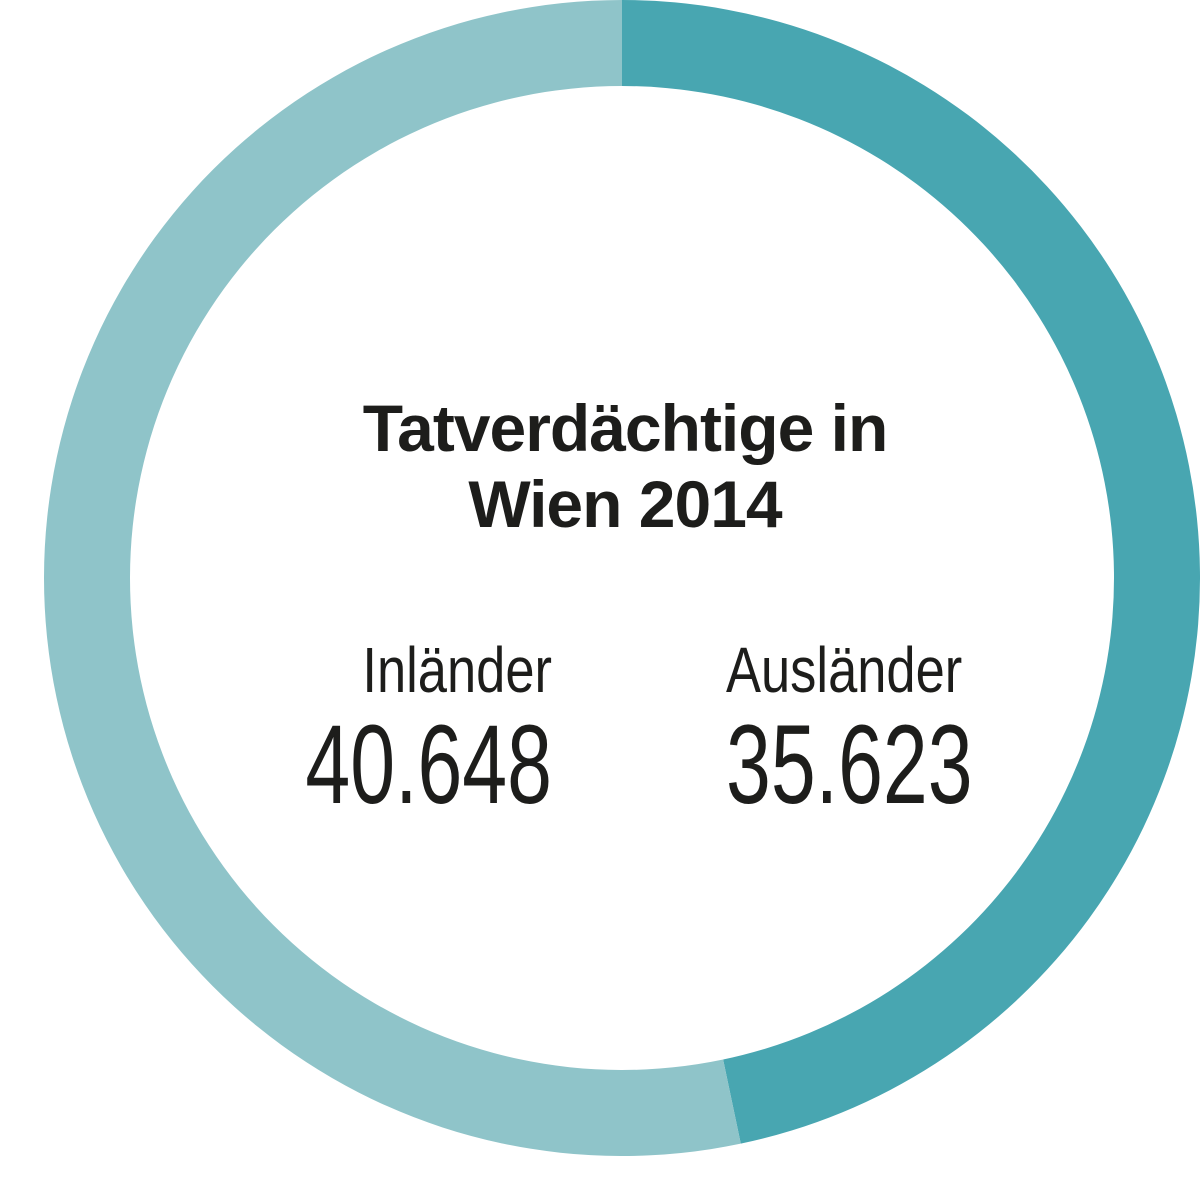 The width and height of the screenshot is (1200, 1198). What do you see at coordinates (457, 670) in the screenshot?
I see `category-label: Inländer` at bounding box center [457, 670].